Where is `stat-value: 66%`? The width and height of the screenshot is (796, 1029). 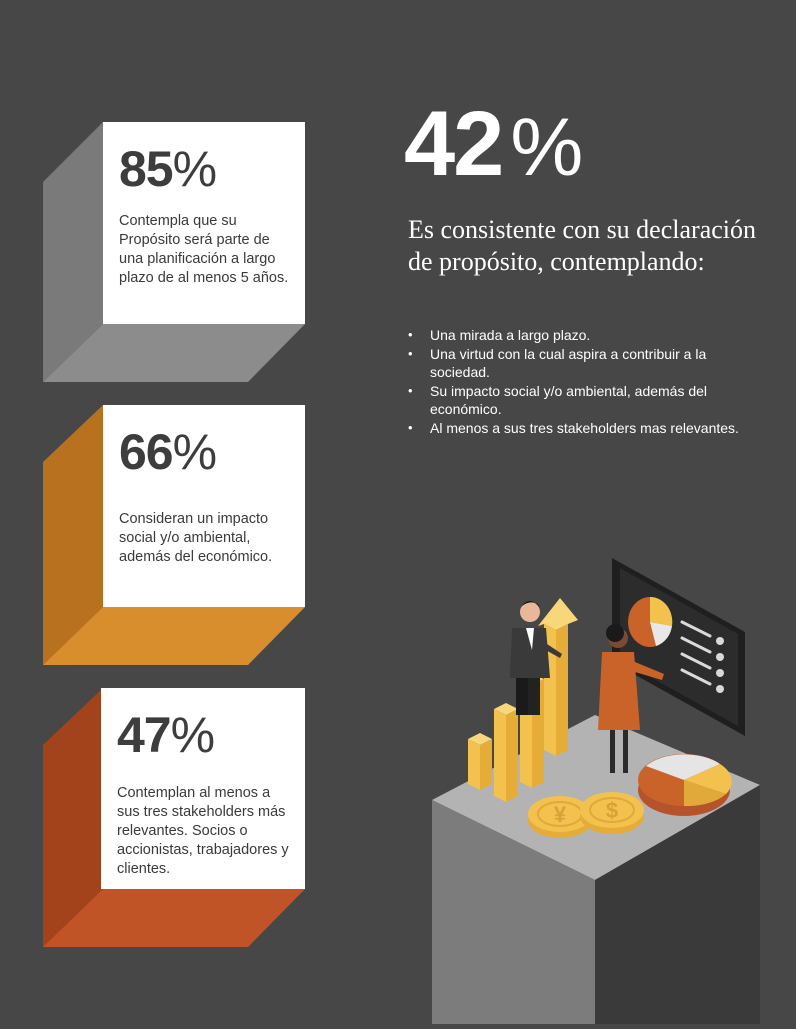 stat-value: 66% is located at coordinates (168, 452).